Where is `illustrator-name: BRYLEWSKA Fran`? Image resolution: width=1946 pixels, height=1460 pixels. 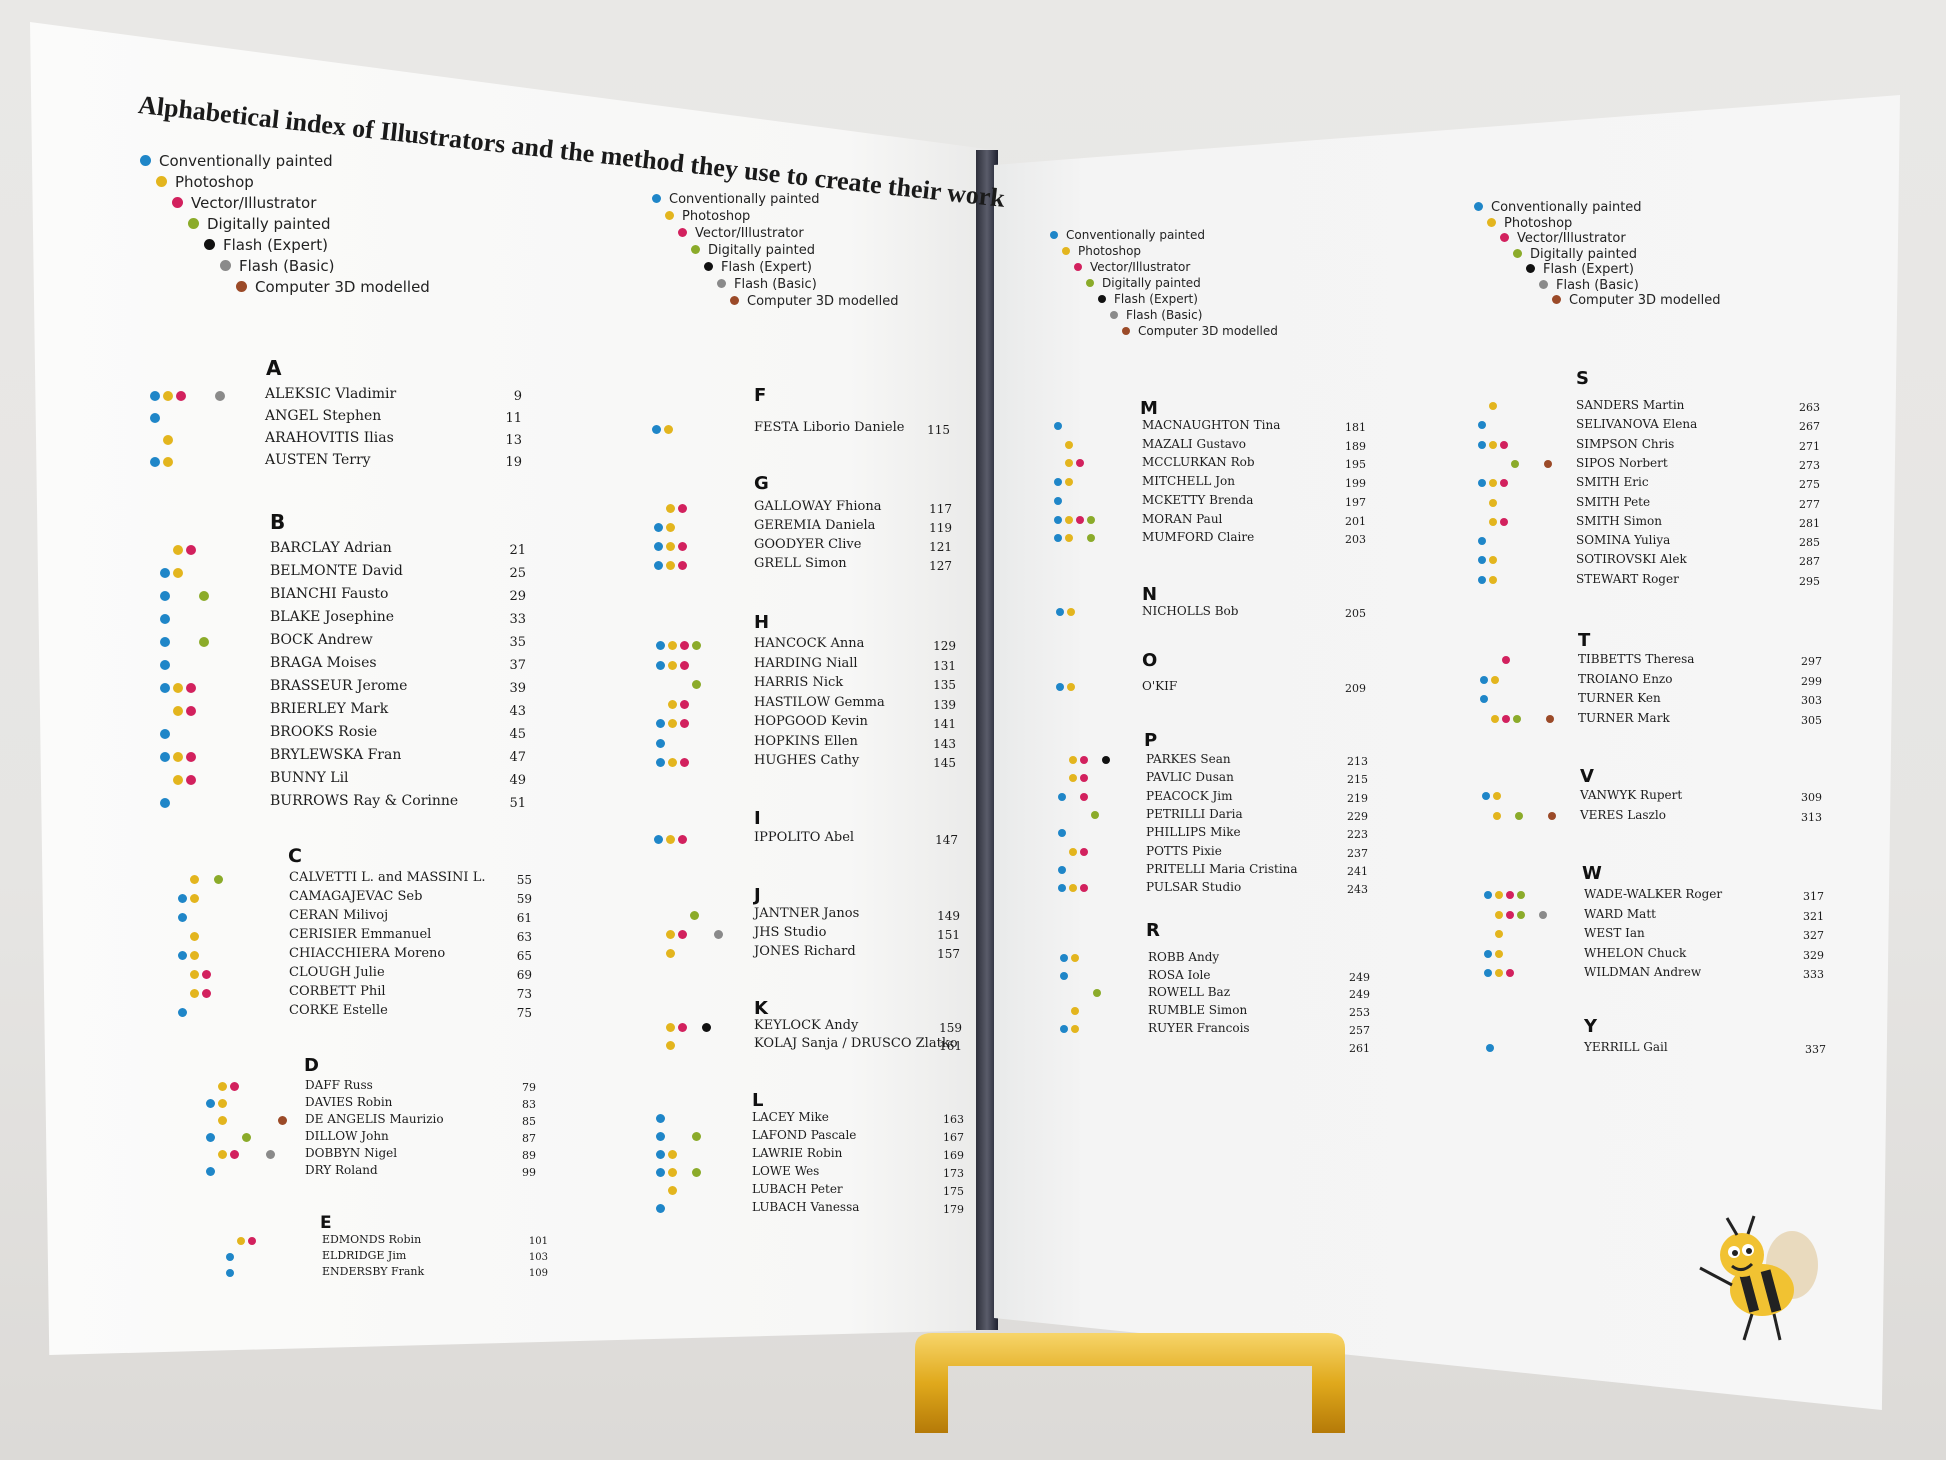 illustrator-name: BRYLEWSKA Fran is located at coordinates (336, 755).